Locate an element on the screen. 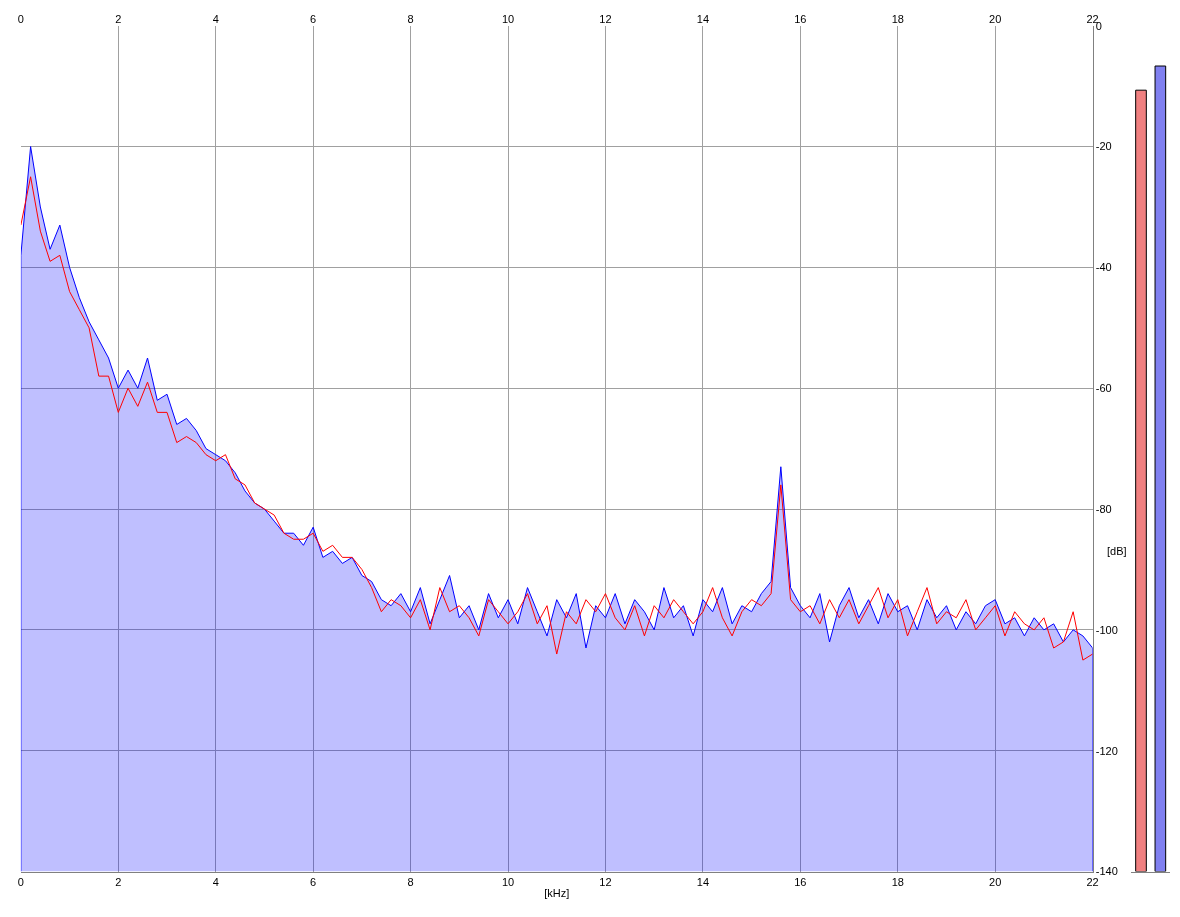 The height and width of the screenshot is (917, 1180). x-tick-label: 8 is located at coordinates (410, 18).